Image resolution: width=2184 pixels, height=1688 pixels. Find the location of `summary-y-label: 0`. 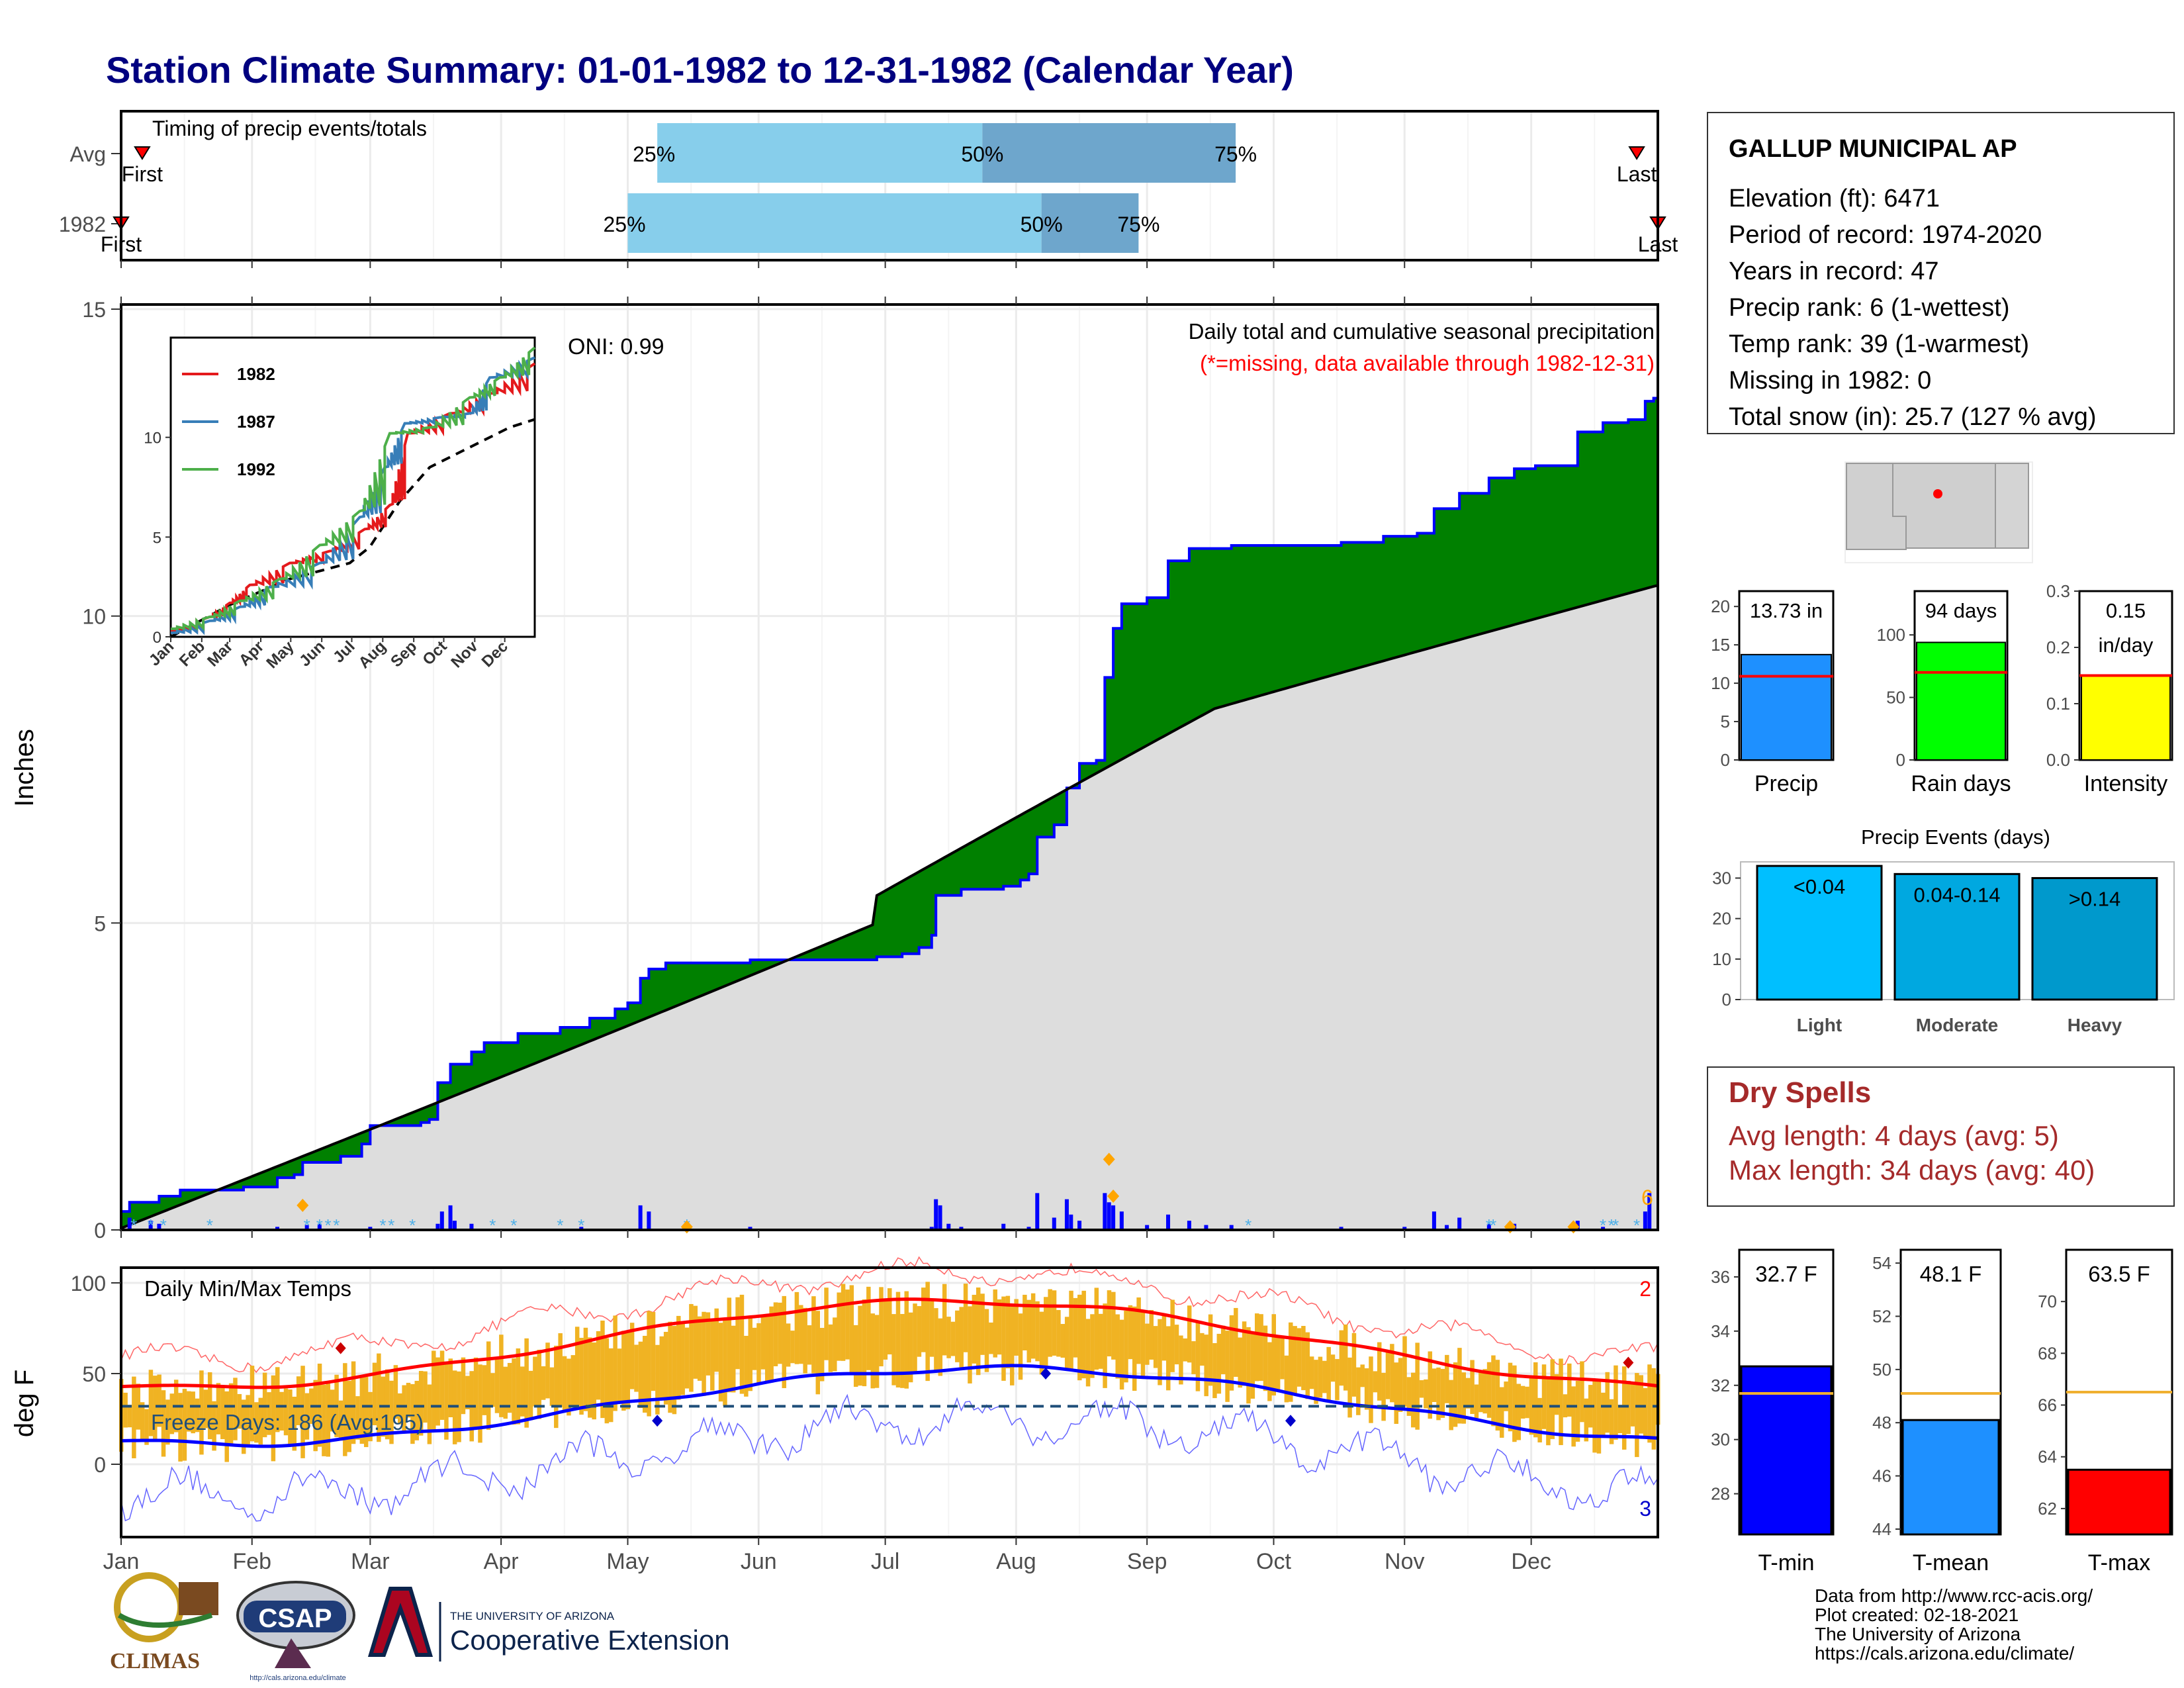

summary-y-label: 0 is located at coordinates (1726, 760).